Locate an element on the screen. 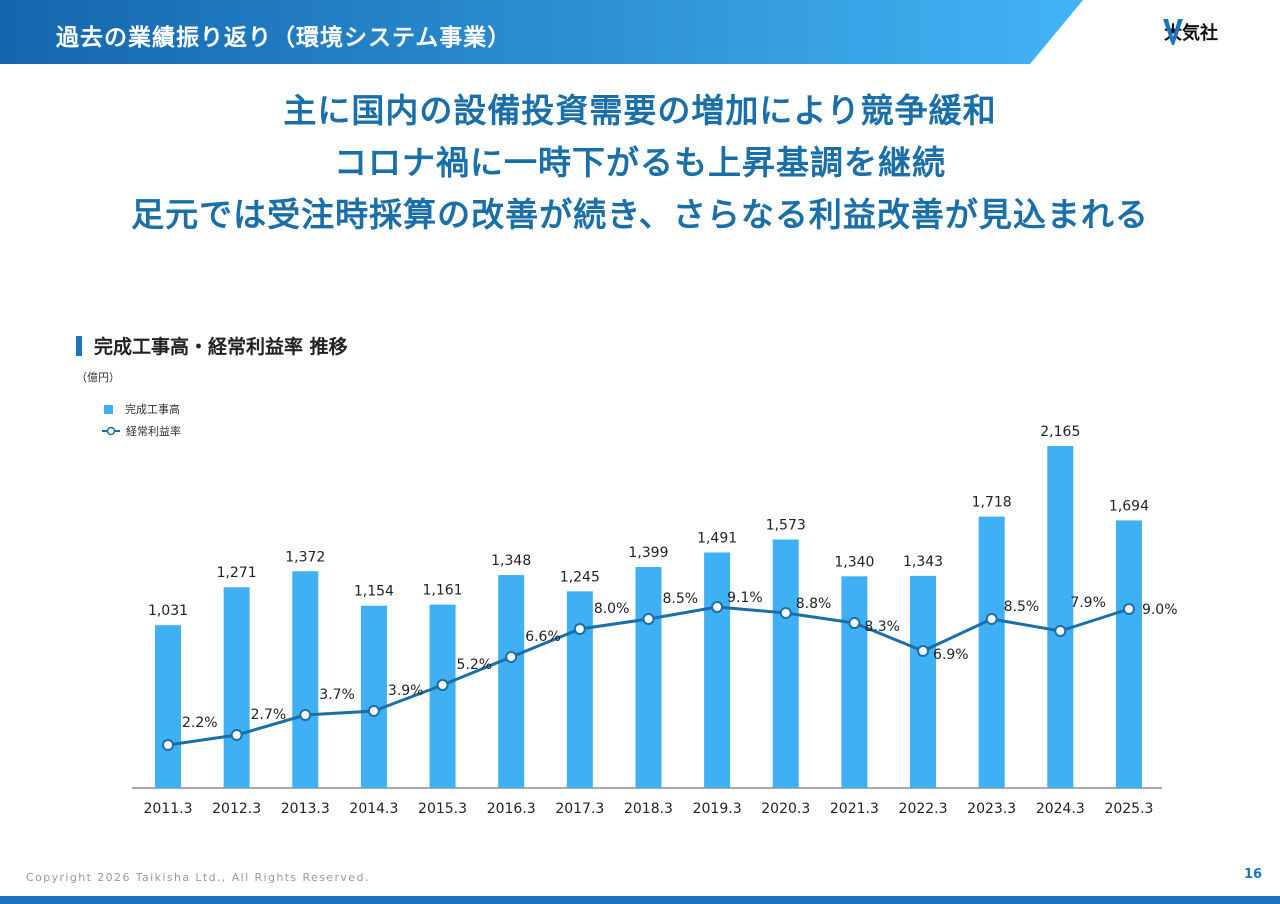 The width and height of the screenshot is (1280, 904). line-label-2023.3: 8.5% is located at coordinates (1022, 607).